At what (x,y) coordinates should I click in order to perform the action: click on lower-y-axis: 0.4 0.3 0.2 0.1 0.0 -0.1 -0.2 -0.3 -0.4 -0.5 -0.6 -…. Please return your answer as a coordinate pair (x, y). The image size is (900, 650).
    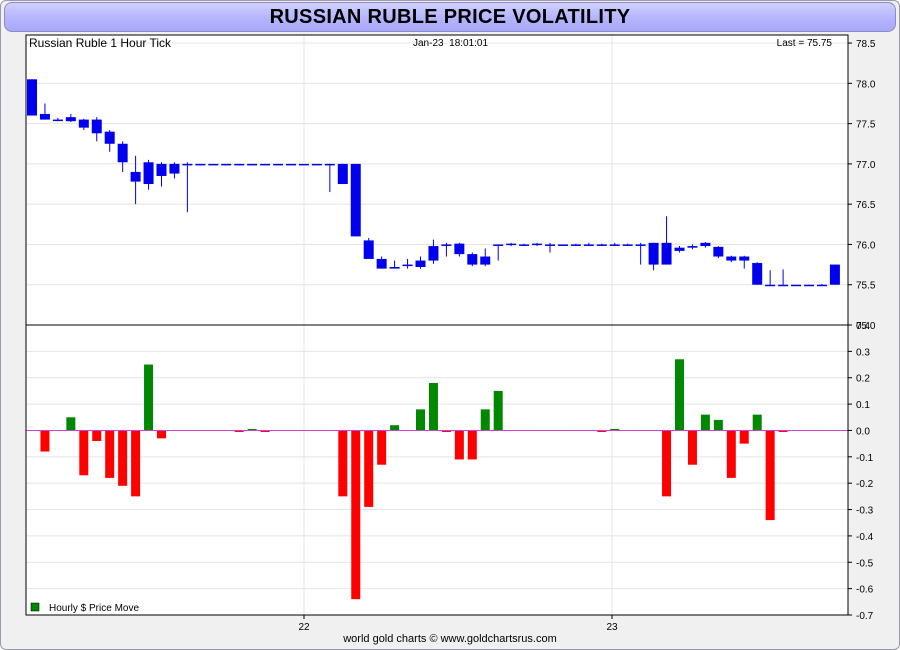
    Looking at the image, I should click on (861, 471).